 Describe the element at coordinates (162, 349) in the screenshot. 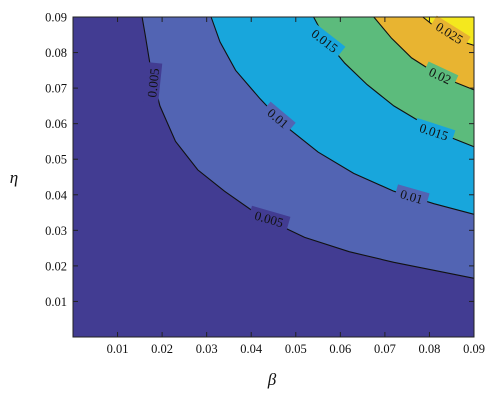

I see `x-tick-label: 0.02` at that location.